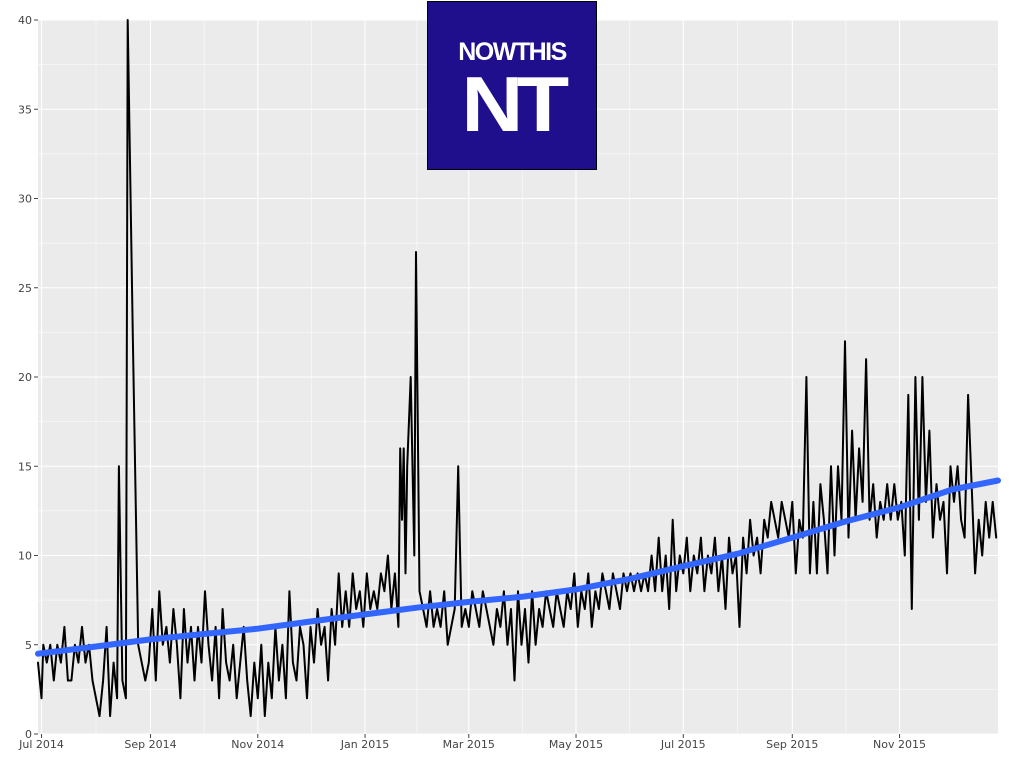 The width and height of the screenshot is (1024, 768). What do you see at coordinates (25, 199) in the screenshot?
I see `y-tick-label: 30` at bounding box center [25, 199].